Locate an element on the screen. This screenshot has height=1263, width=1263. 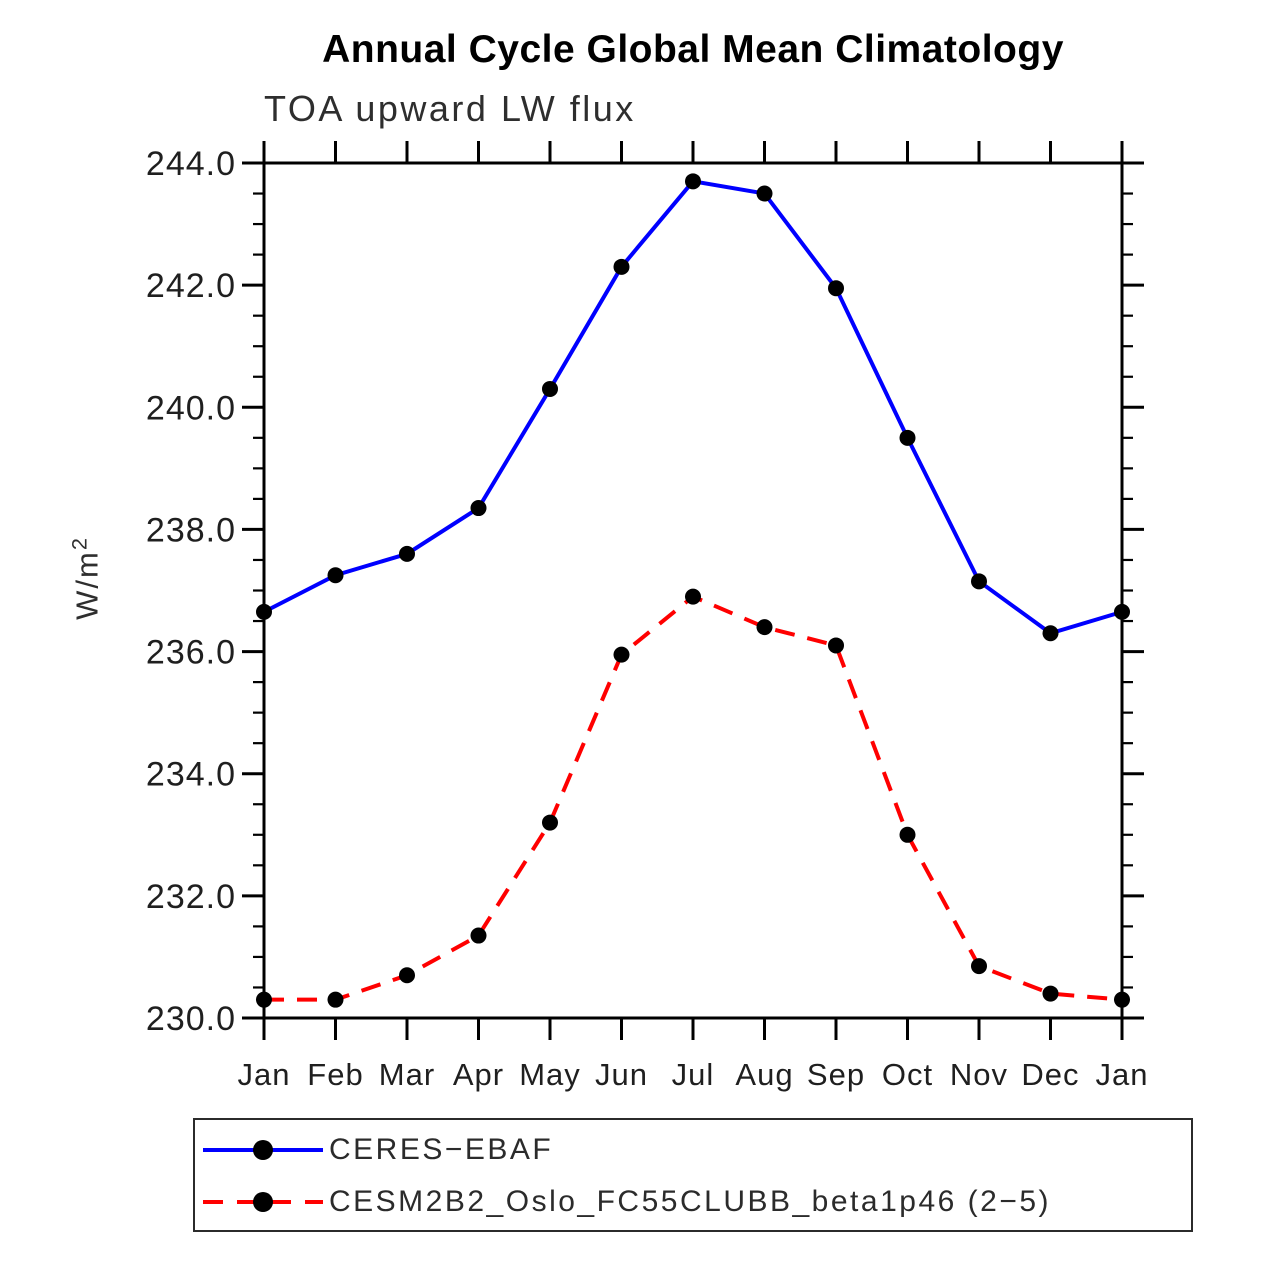
x-tick-label: Aug is located at coordinates (764, 1074).